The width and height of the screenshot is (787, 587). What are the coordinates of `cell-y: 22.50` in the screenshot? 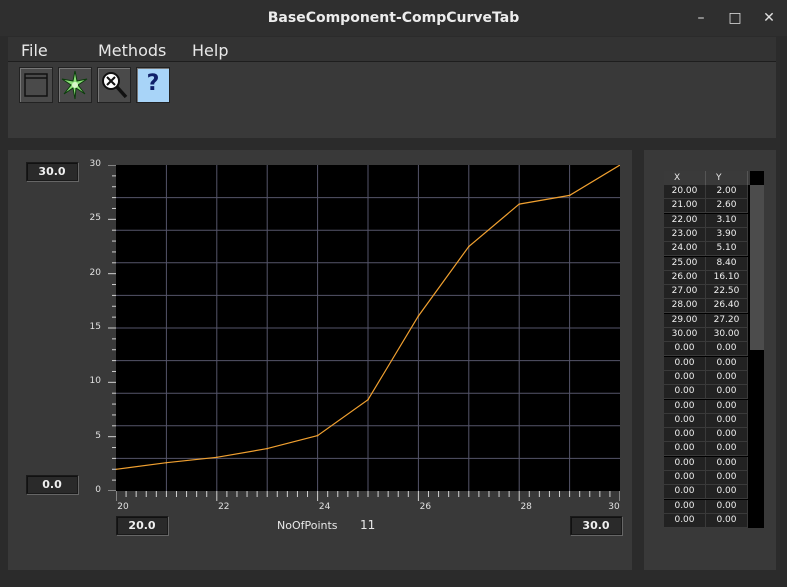 It's located at (727, 292).